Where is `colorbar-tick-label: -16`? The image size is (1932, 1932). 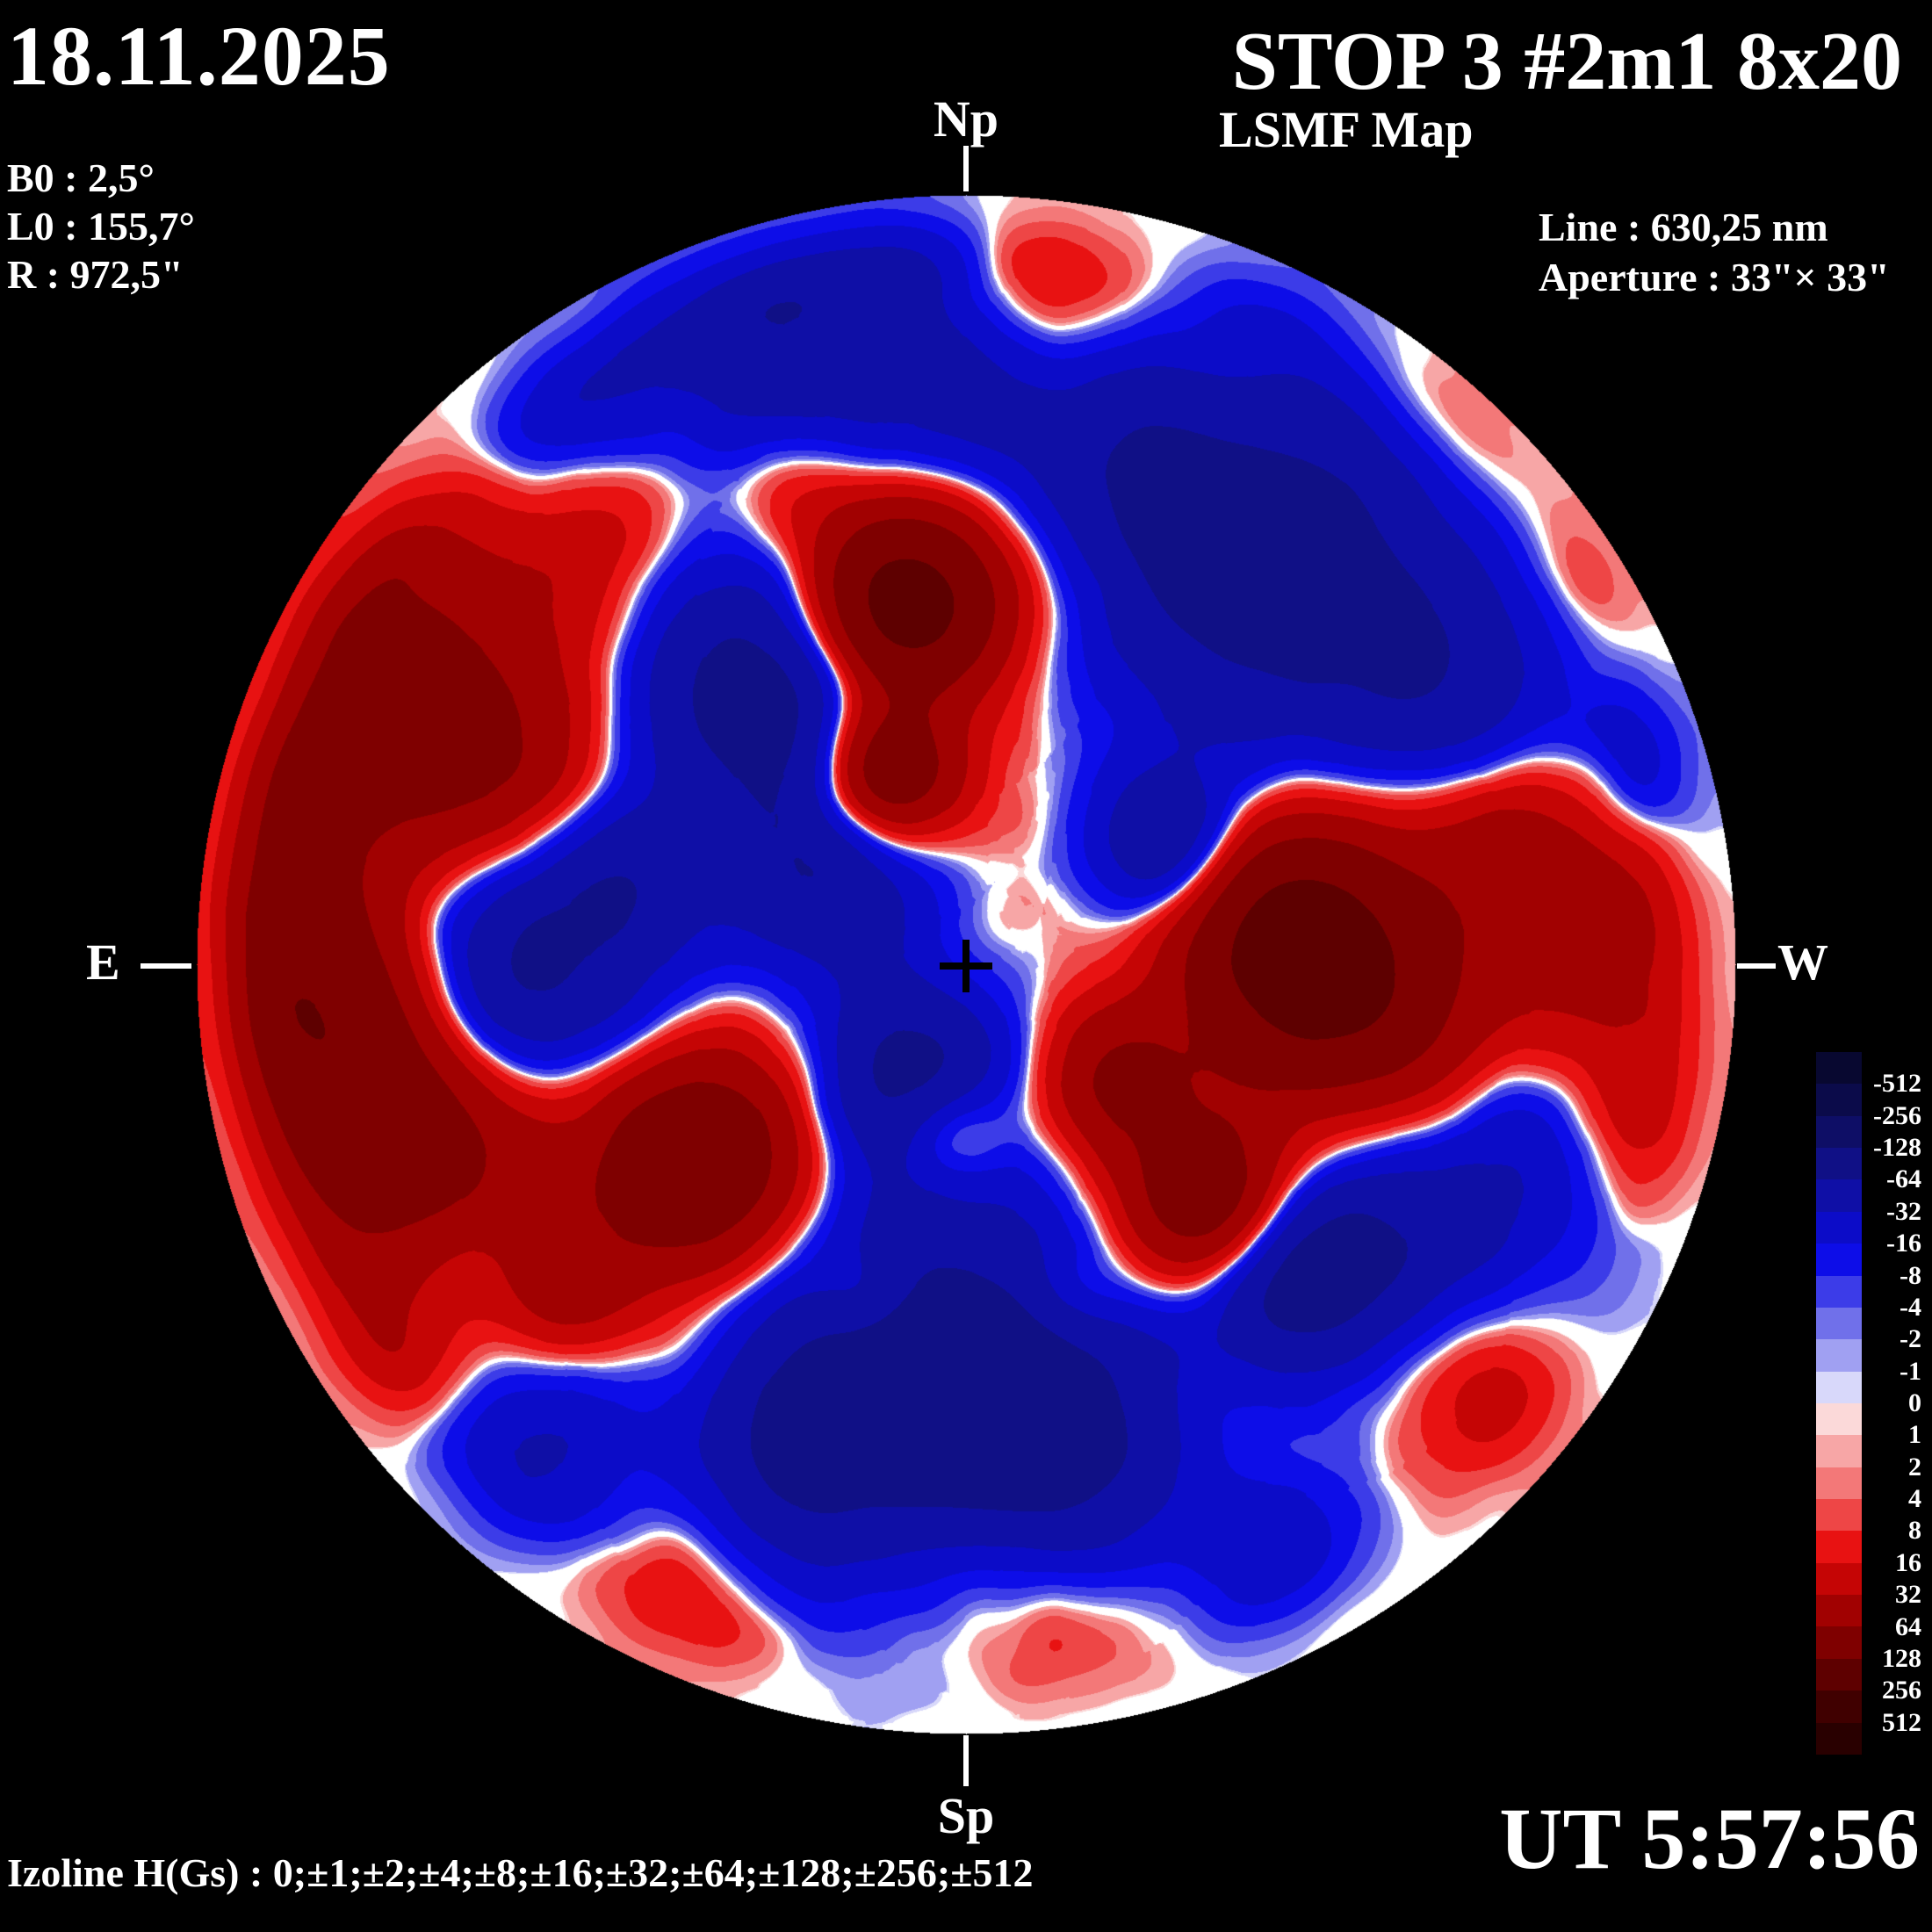 colorbar-tick-label: -16 is located at coordinates (1903, 1243).